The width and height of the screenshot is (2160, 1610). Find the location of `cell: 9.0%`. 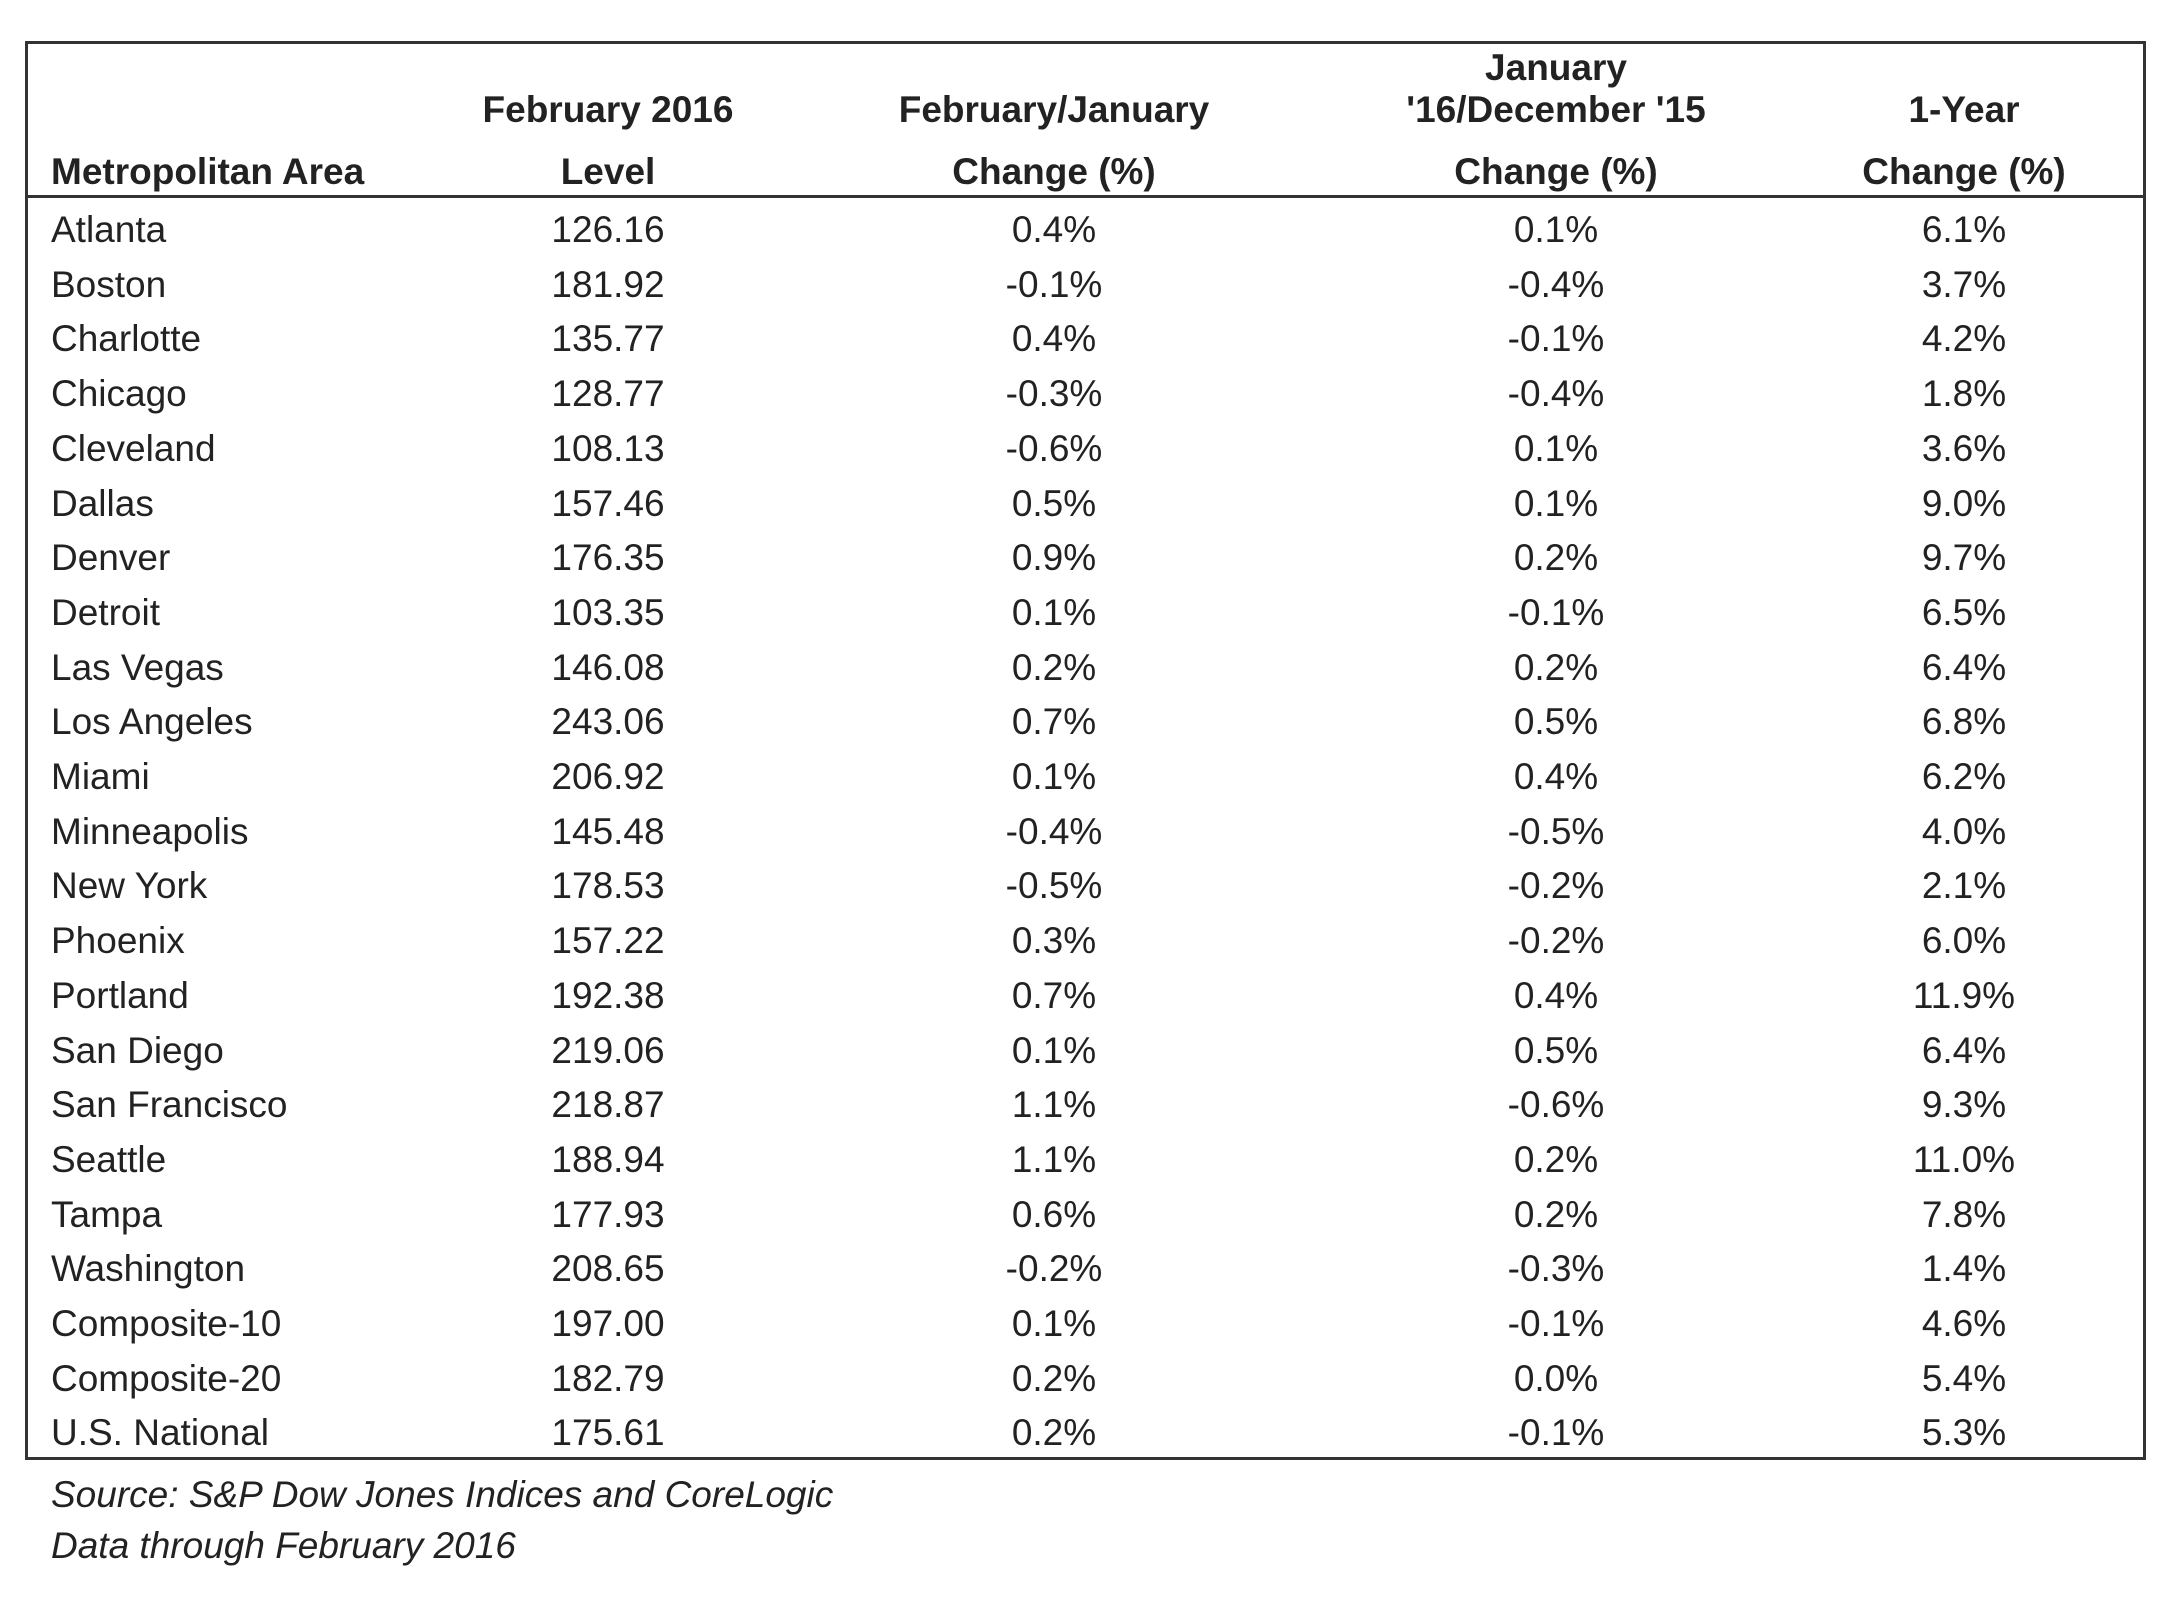

cell: 9.0% is located at coordinates (1964, 503).